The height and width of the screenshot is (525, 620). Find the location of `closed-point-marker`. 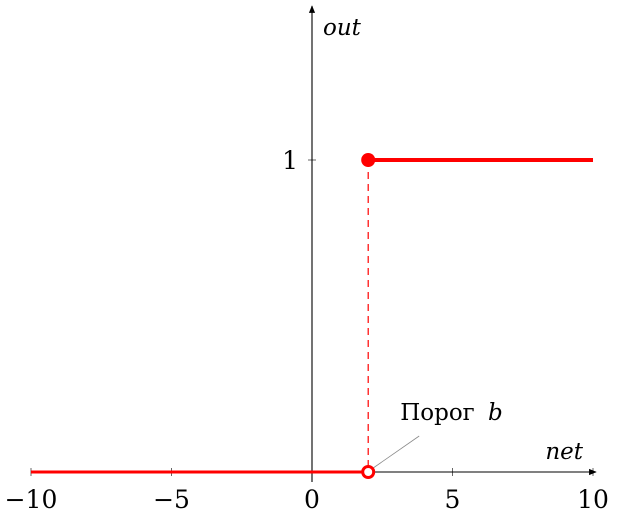

closed-point-marker is located at coordinates (368, 160).